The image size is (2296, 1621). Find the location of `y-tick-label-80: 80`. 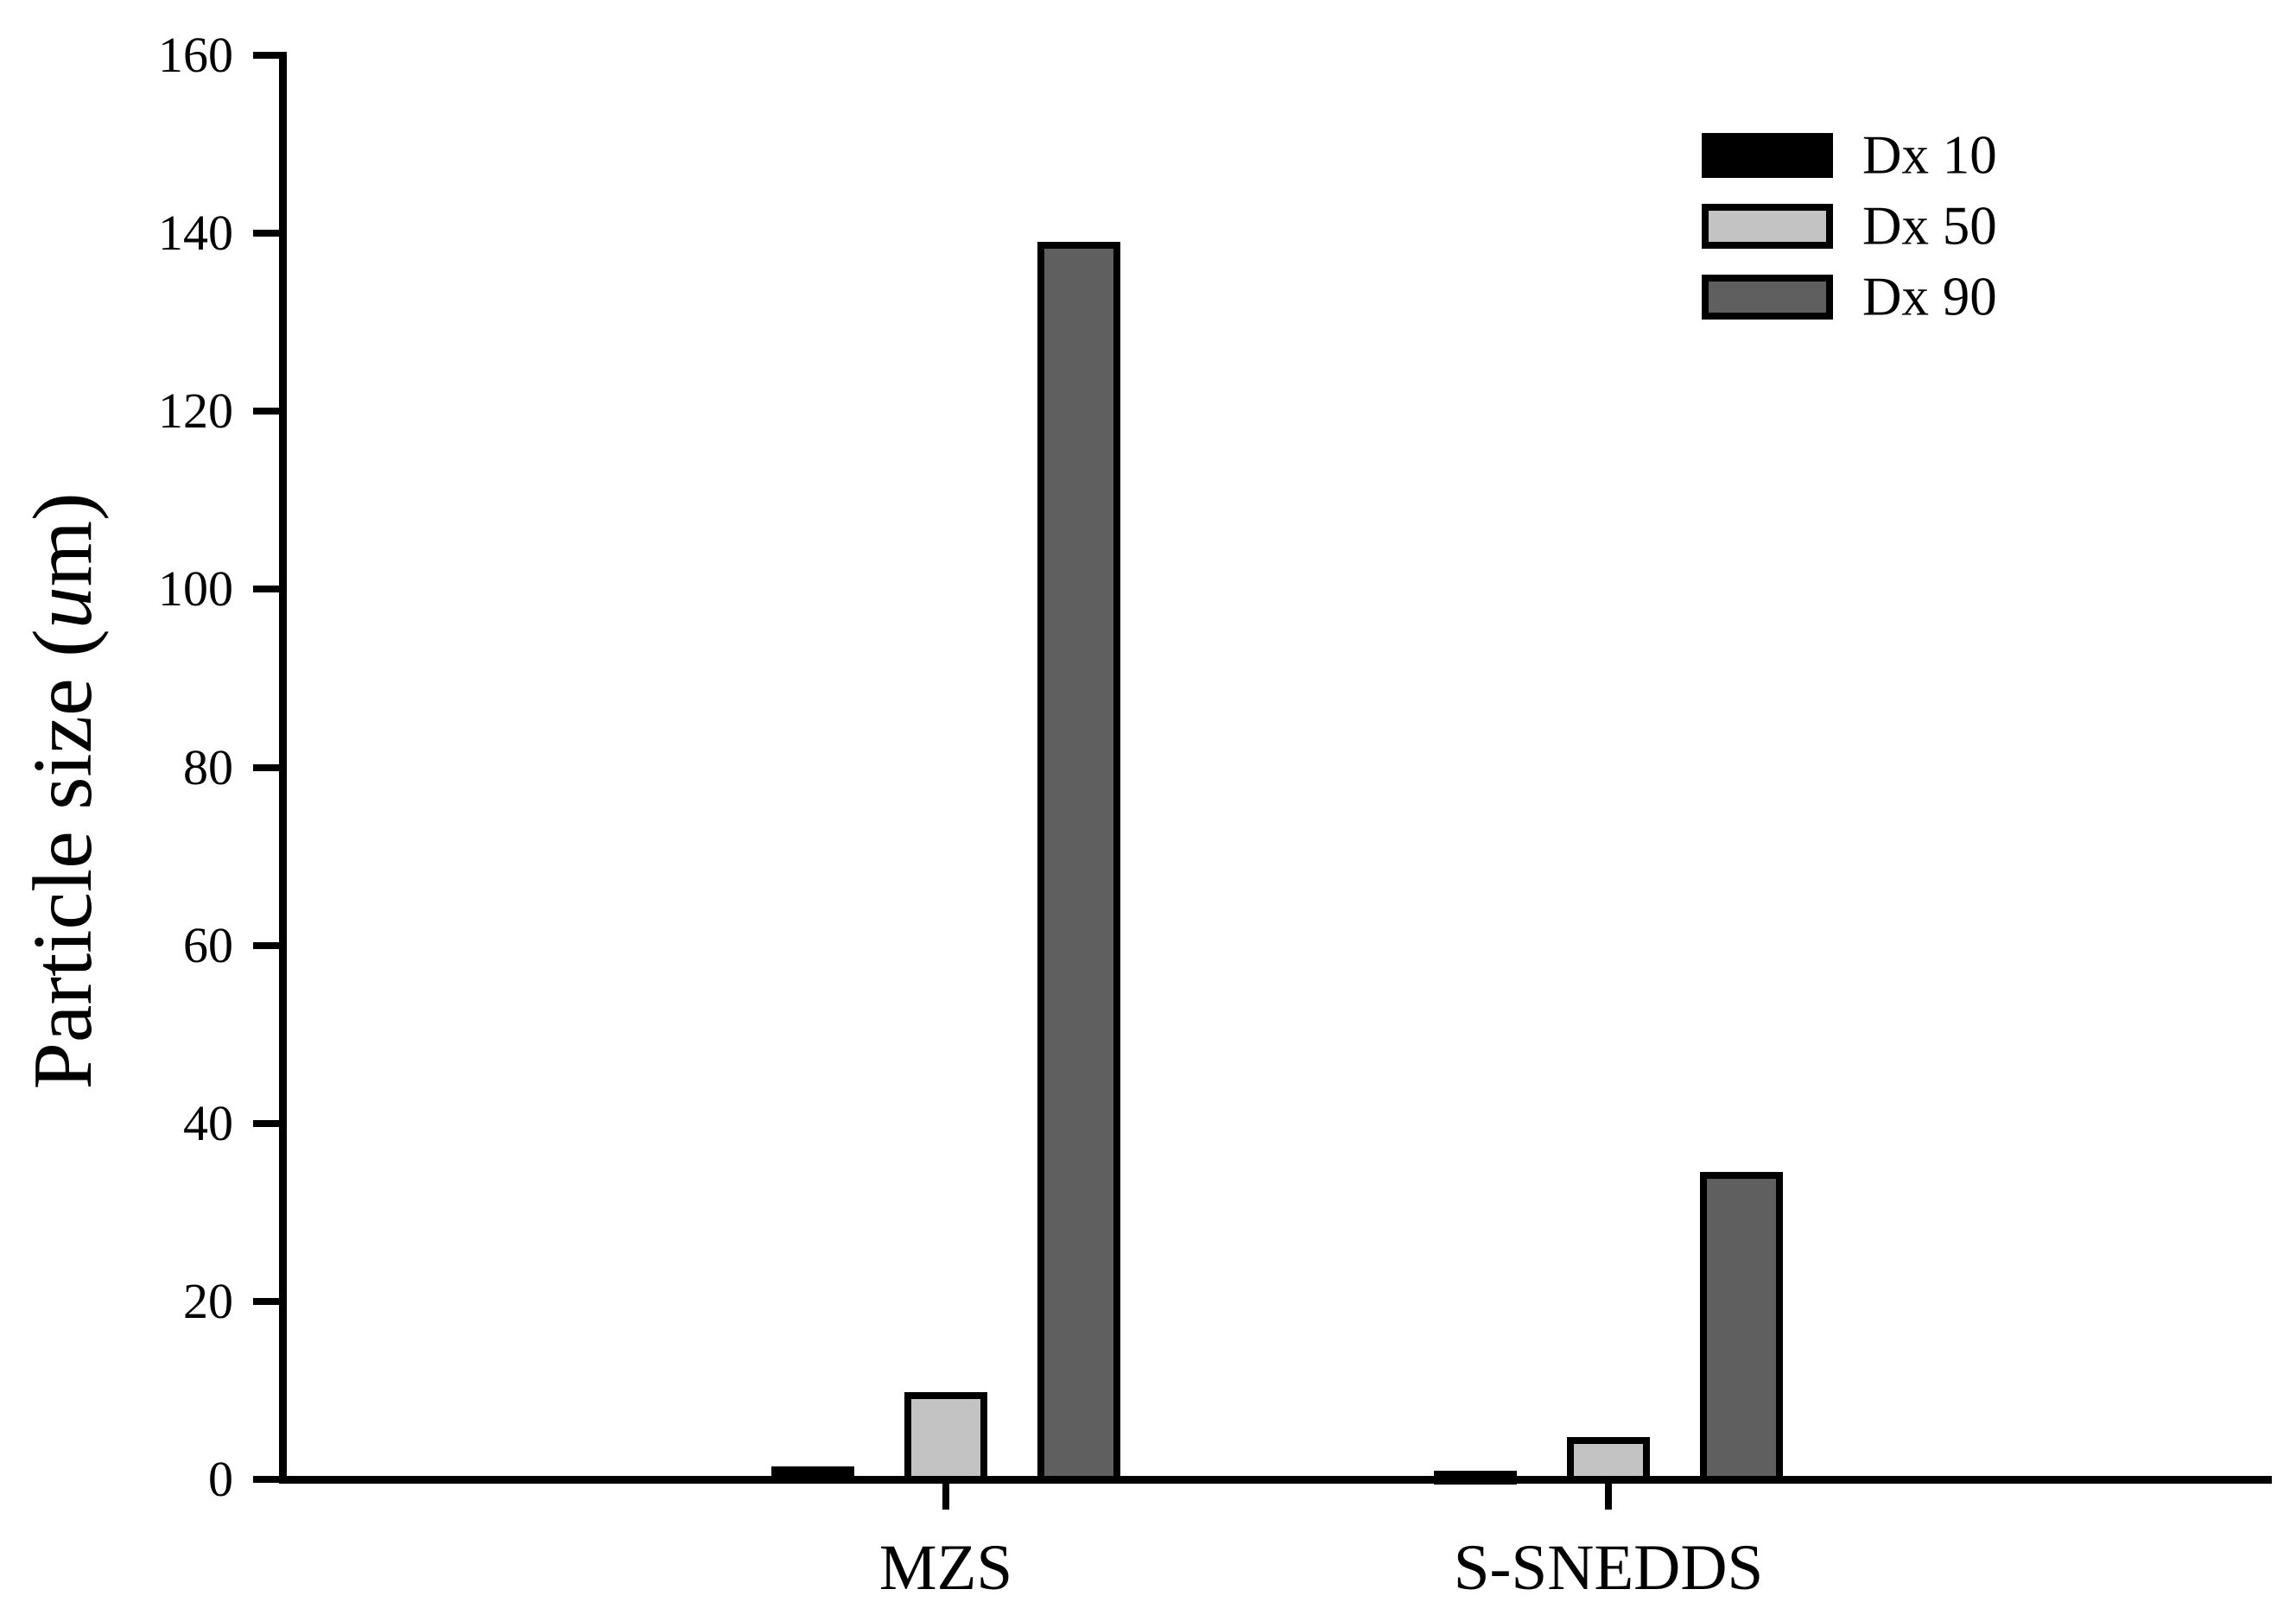

y-tick-label-80: 80 is located at coordinates (208, 767).